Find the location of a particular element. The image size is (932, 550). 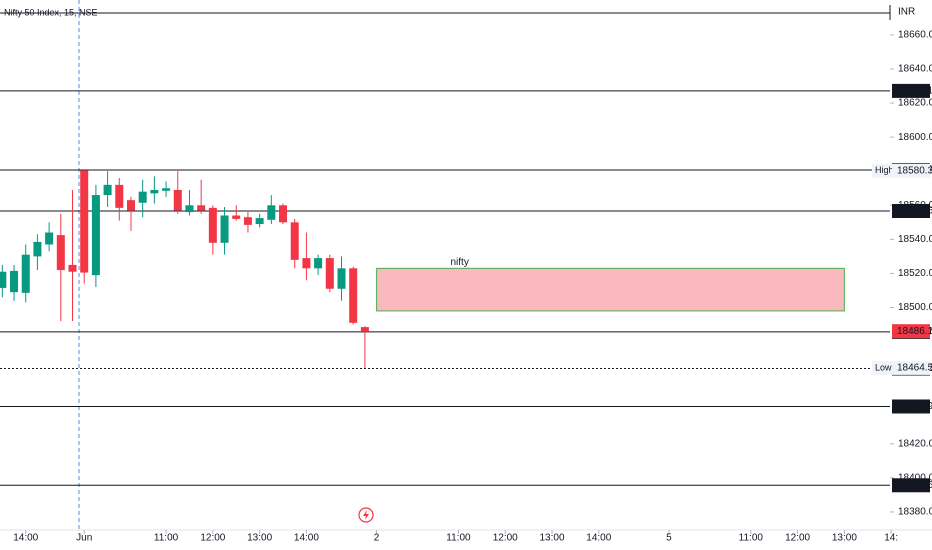

y-tick-label: 18520.00 is located at coordinates (915, 273).